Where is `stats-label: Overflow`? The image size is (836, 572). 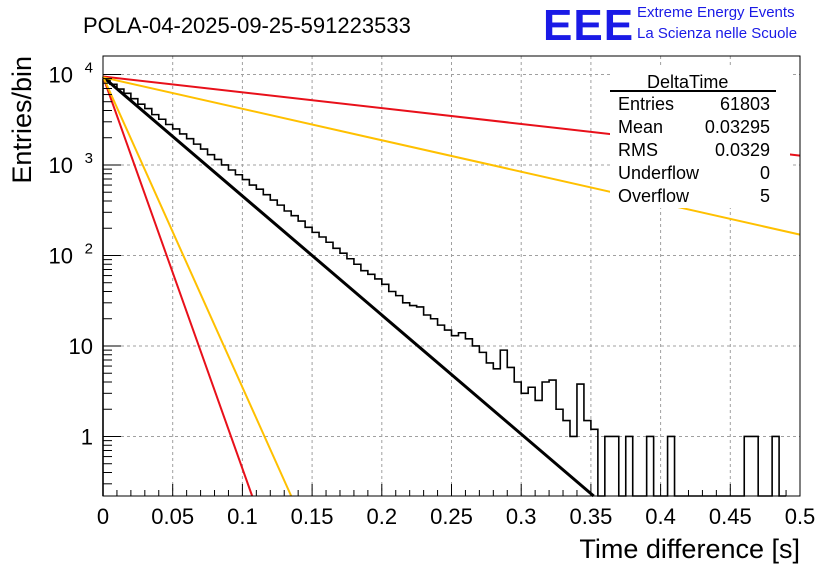 stats-label: Overflow is located at coordinates (654, 196).